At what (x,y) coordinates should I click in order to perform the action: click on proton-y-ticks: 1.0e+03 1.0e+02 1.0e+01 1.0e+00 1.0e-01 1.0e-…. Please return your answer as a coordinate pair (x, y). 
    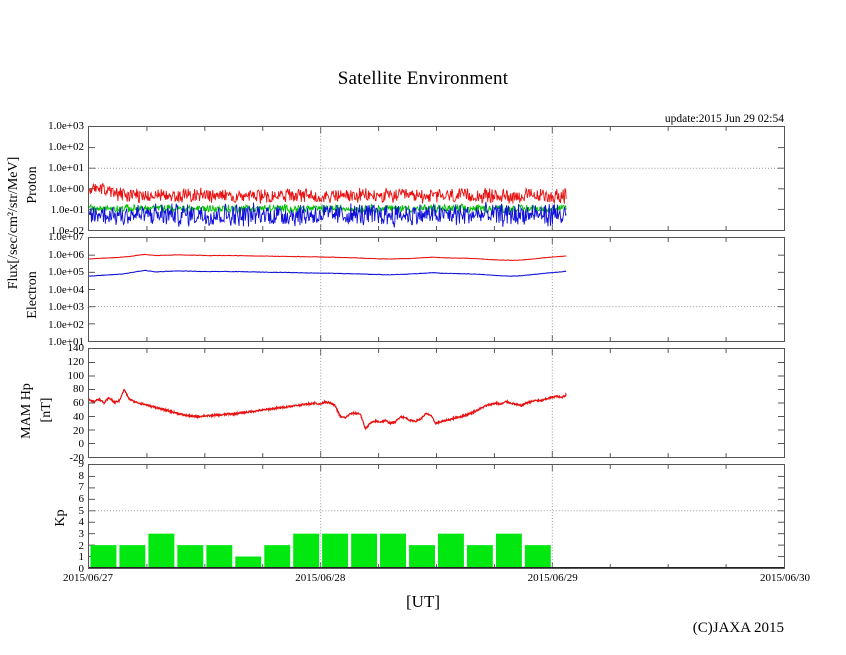
    Looking at the image, I should click on (44, 178).